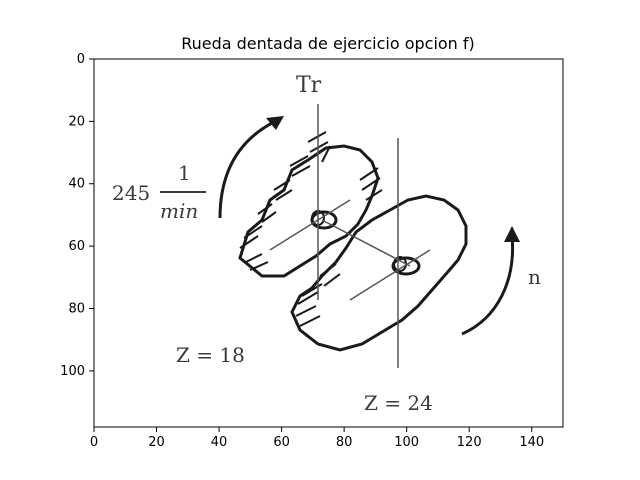  What do you see at coordinates (281, 442) in the screenshot?
I see `x-tick-label: 60` at bounding box center [281, 442].